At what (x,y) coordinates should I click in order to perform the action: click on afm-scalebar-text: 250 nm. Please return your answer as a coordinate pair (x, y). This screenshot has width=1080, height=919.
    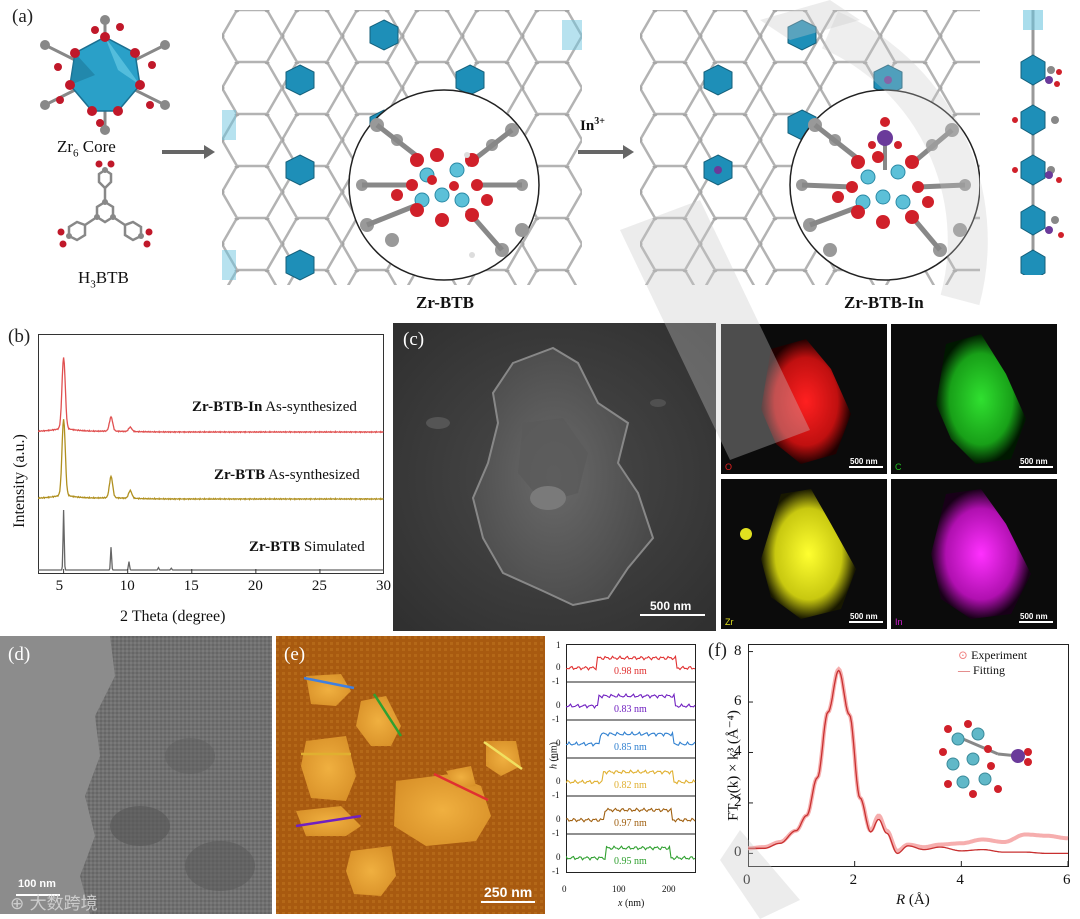
    Looking at the image, I should click on (508, 892).